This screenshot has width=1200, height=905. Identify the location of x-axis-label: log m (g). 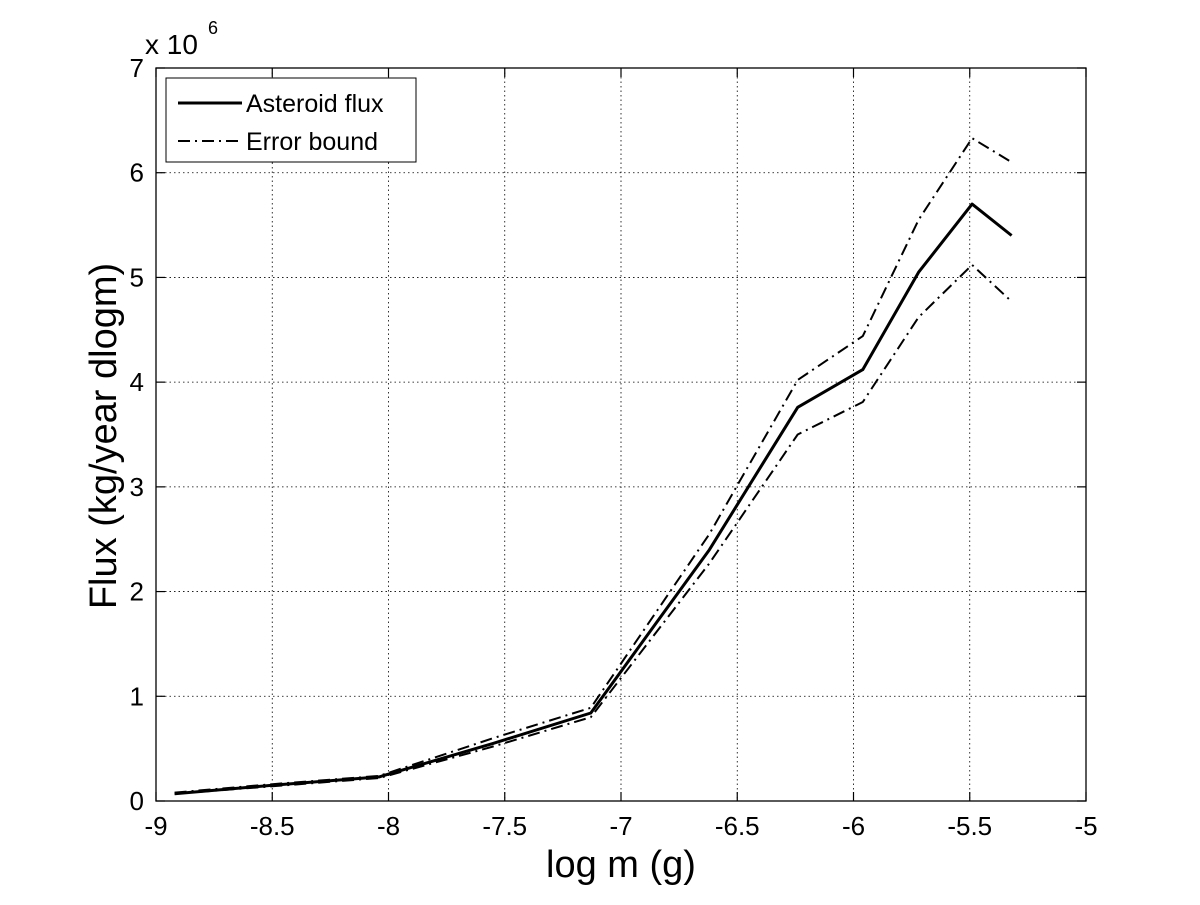
(621, 865).